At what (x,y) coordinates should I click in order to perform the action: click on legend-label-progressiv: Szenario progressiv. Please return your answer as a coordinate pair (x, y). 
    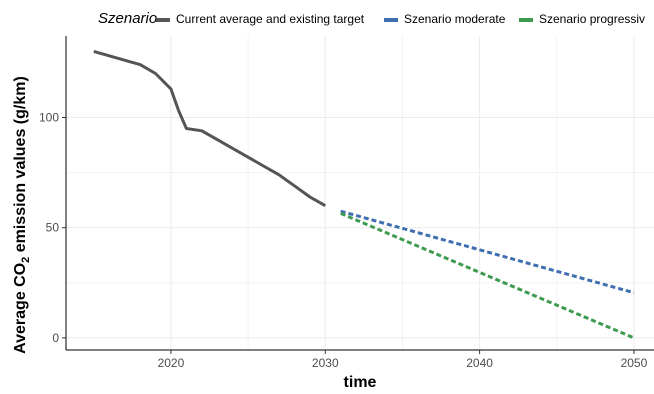
    Looking at the image, I should click on (592, 19).